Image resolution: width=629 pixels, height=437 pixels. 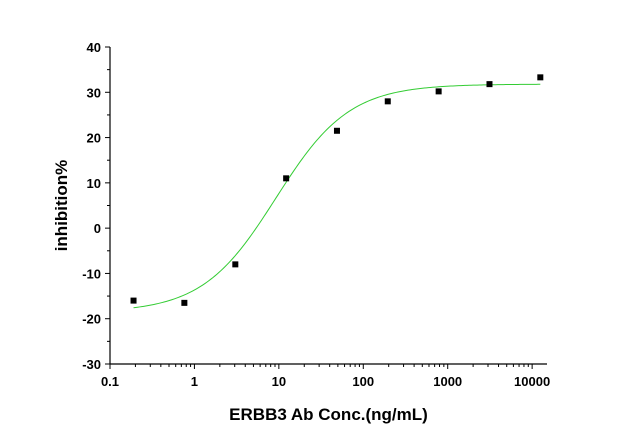 What do you see at coordinates (96, 206) in the screenshot?
I see `y-axis-ticks: -30 -20 -10 0 10 20 30 40` at bounding box center [96, 206].